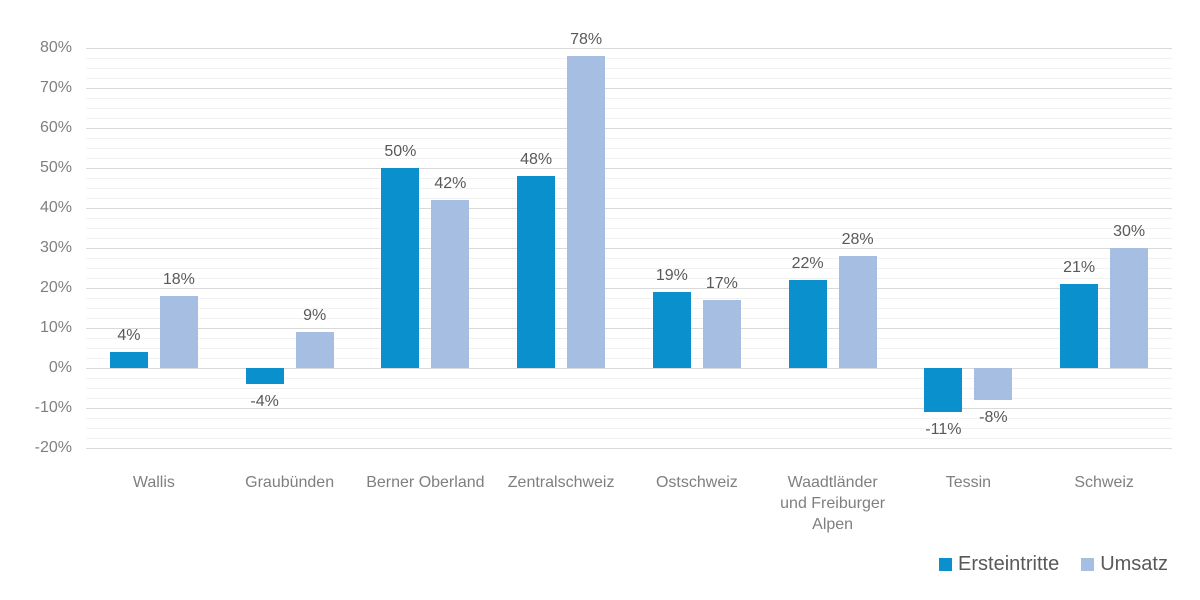  Describe the element at coordinates (315, 315) in the screenshot. I see `data-label: 9%` at that location.